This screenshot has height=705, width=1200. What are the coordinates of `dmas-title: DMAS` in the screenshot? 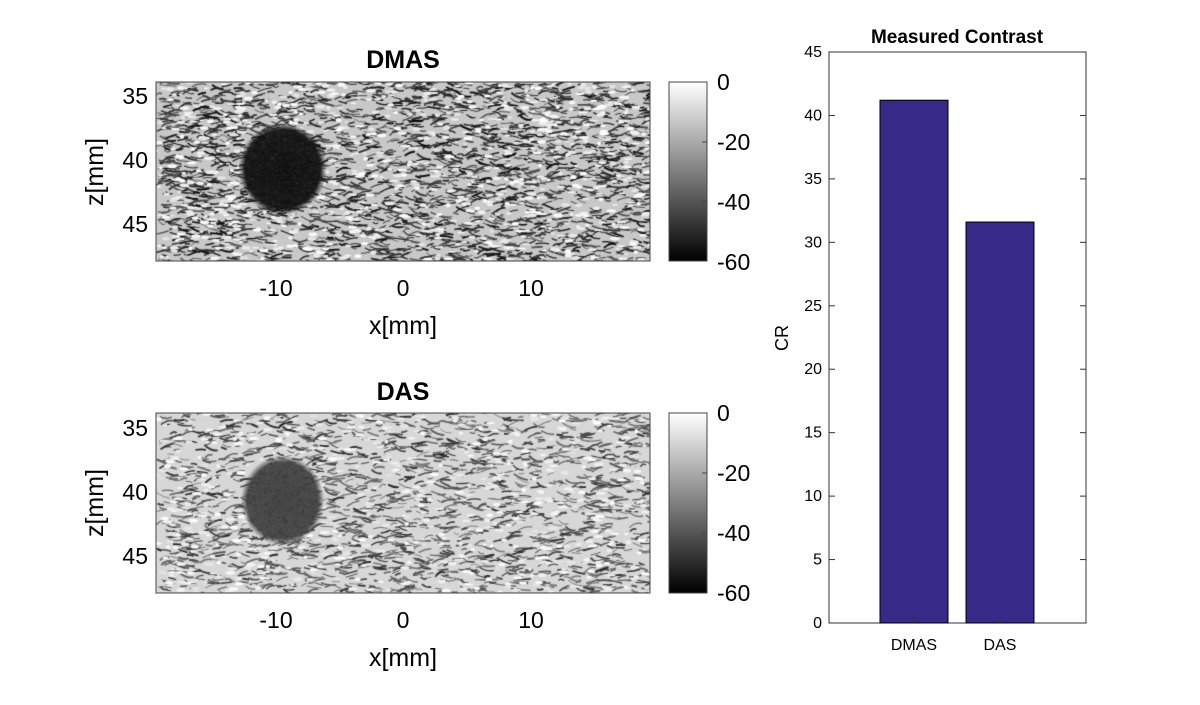 It's located at (403, 60).